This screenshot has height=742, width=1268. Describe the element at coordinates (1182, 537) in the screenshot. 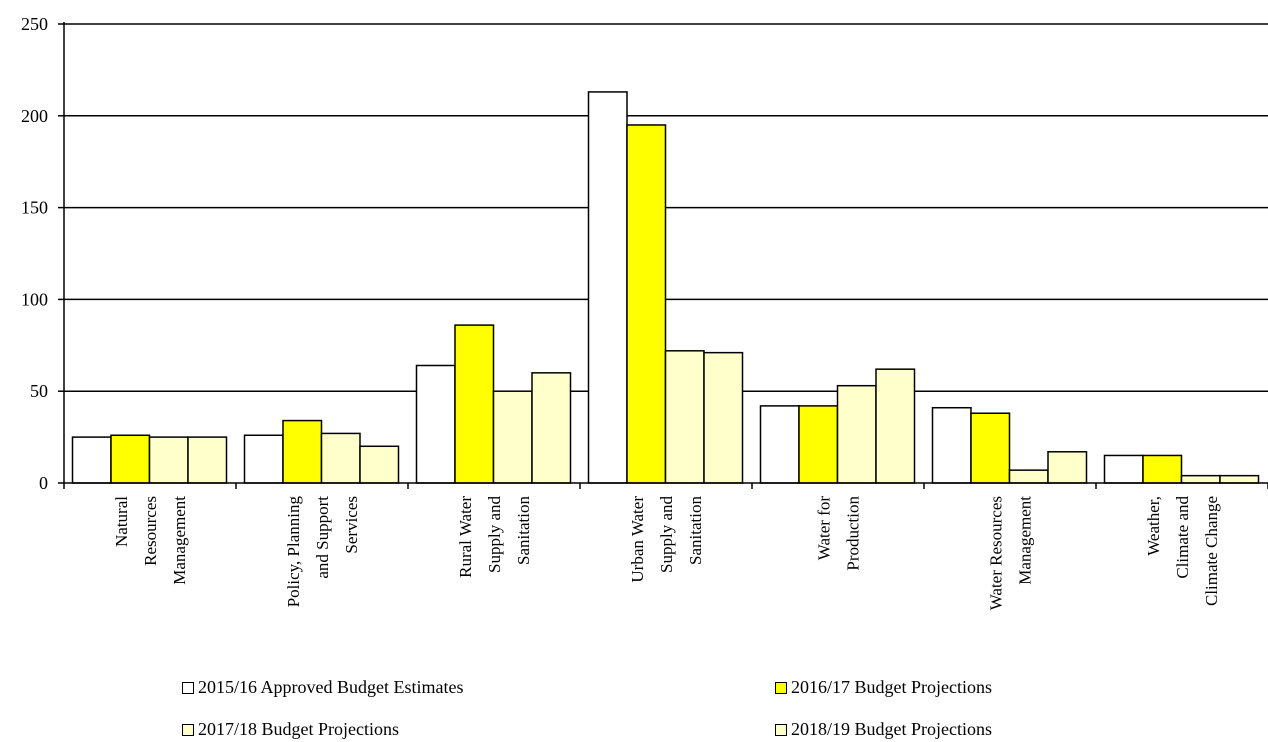

I see `category-label-line: Climate and` at that location.